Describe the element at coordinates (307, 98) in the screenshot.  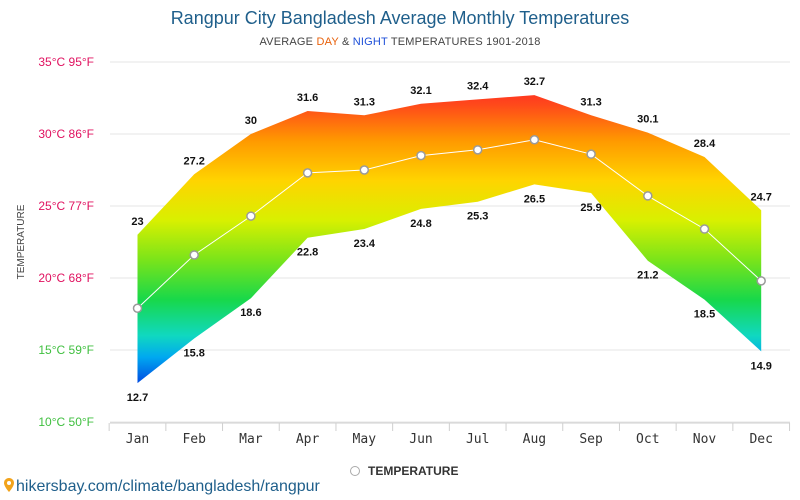
I see `day-value-label: 31.6` at that location.